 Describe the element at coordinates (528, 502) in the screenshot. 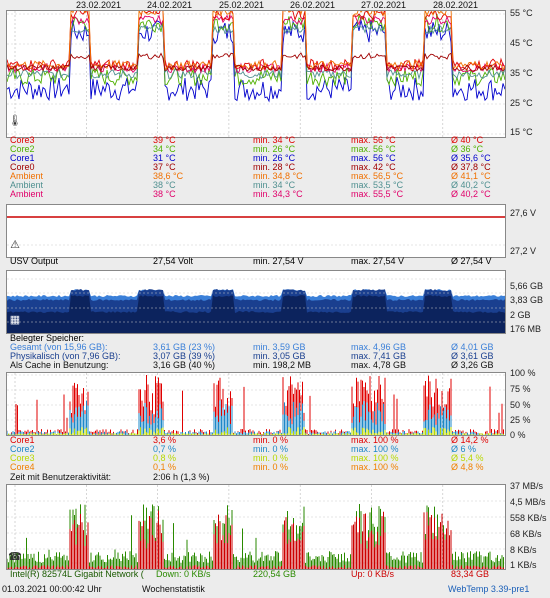

I see `axis-tick-label: 4,5 MB/s` at that location.